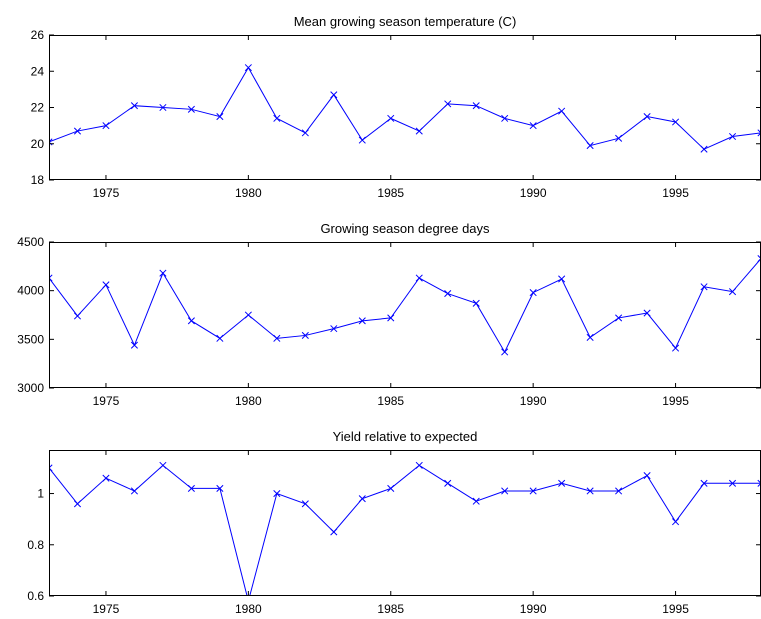  What do you see at coordinates (30, 242) in the screenshot?
I see `y-tick-label: 4500` at bounding box center [30, 242].